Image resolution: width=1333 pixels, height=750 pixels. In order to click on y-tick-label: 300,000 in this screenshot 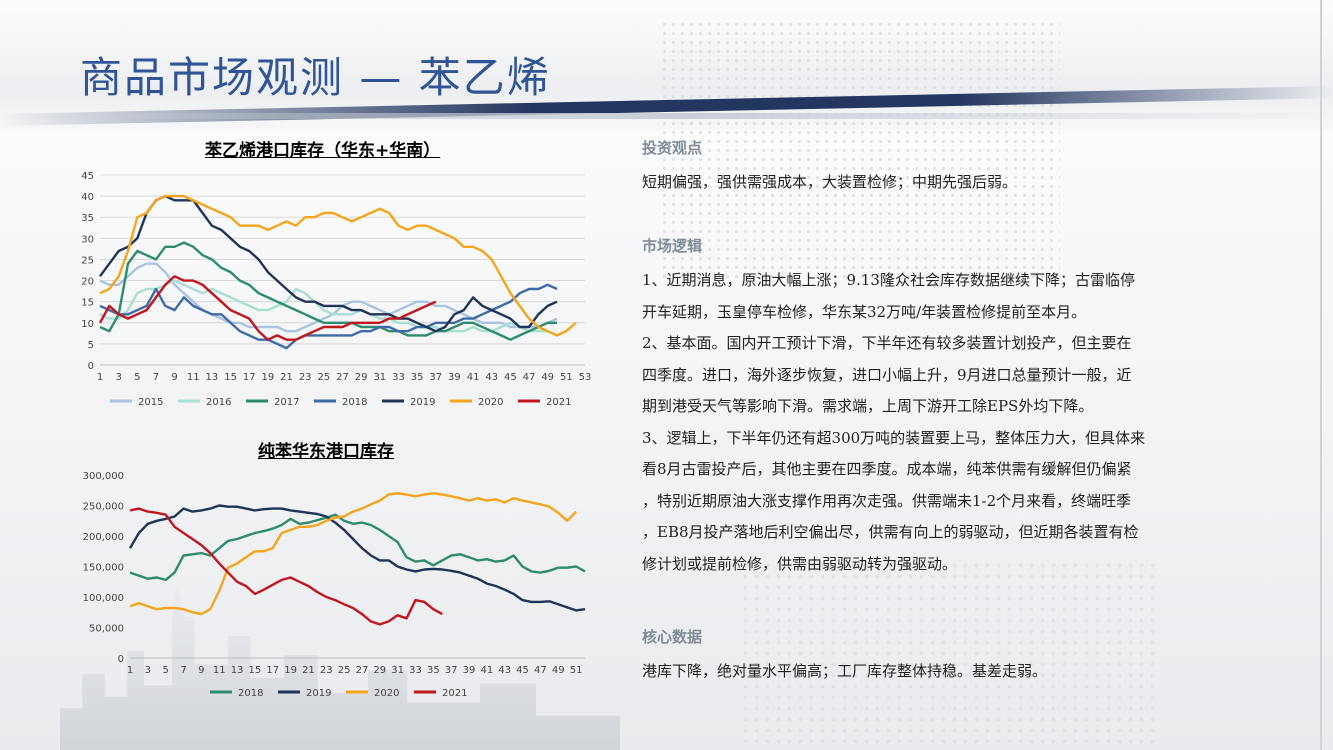, I will do `click(103, 476)`.